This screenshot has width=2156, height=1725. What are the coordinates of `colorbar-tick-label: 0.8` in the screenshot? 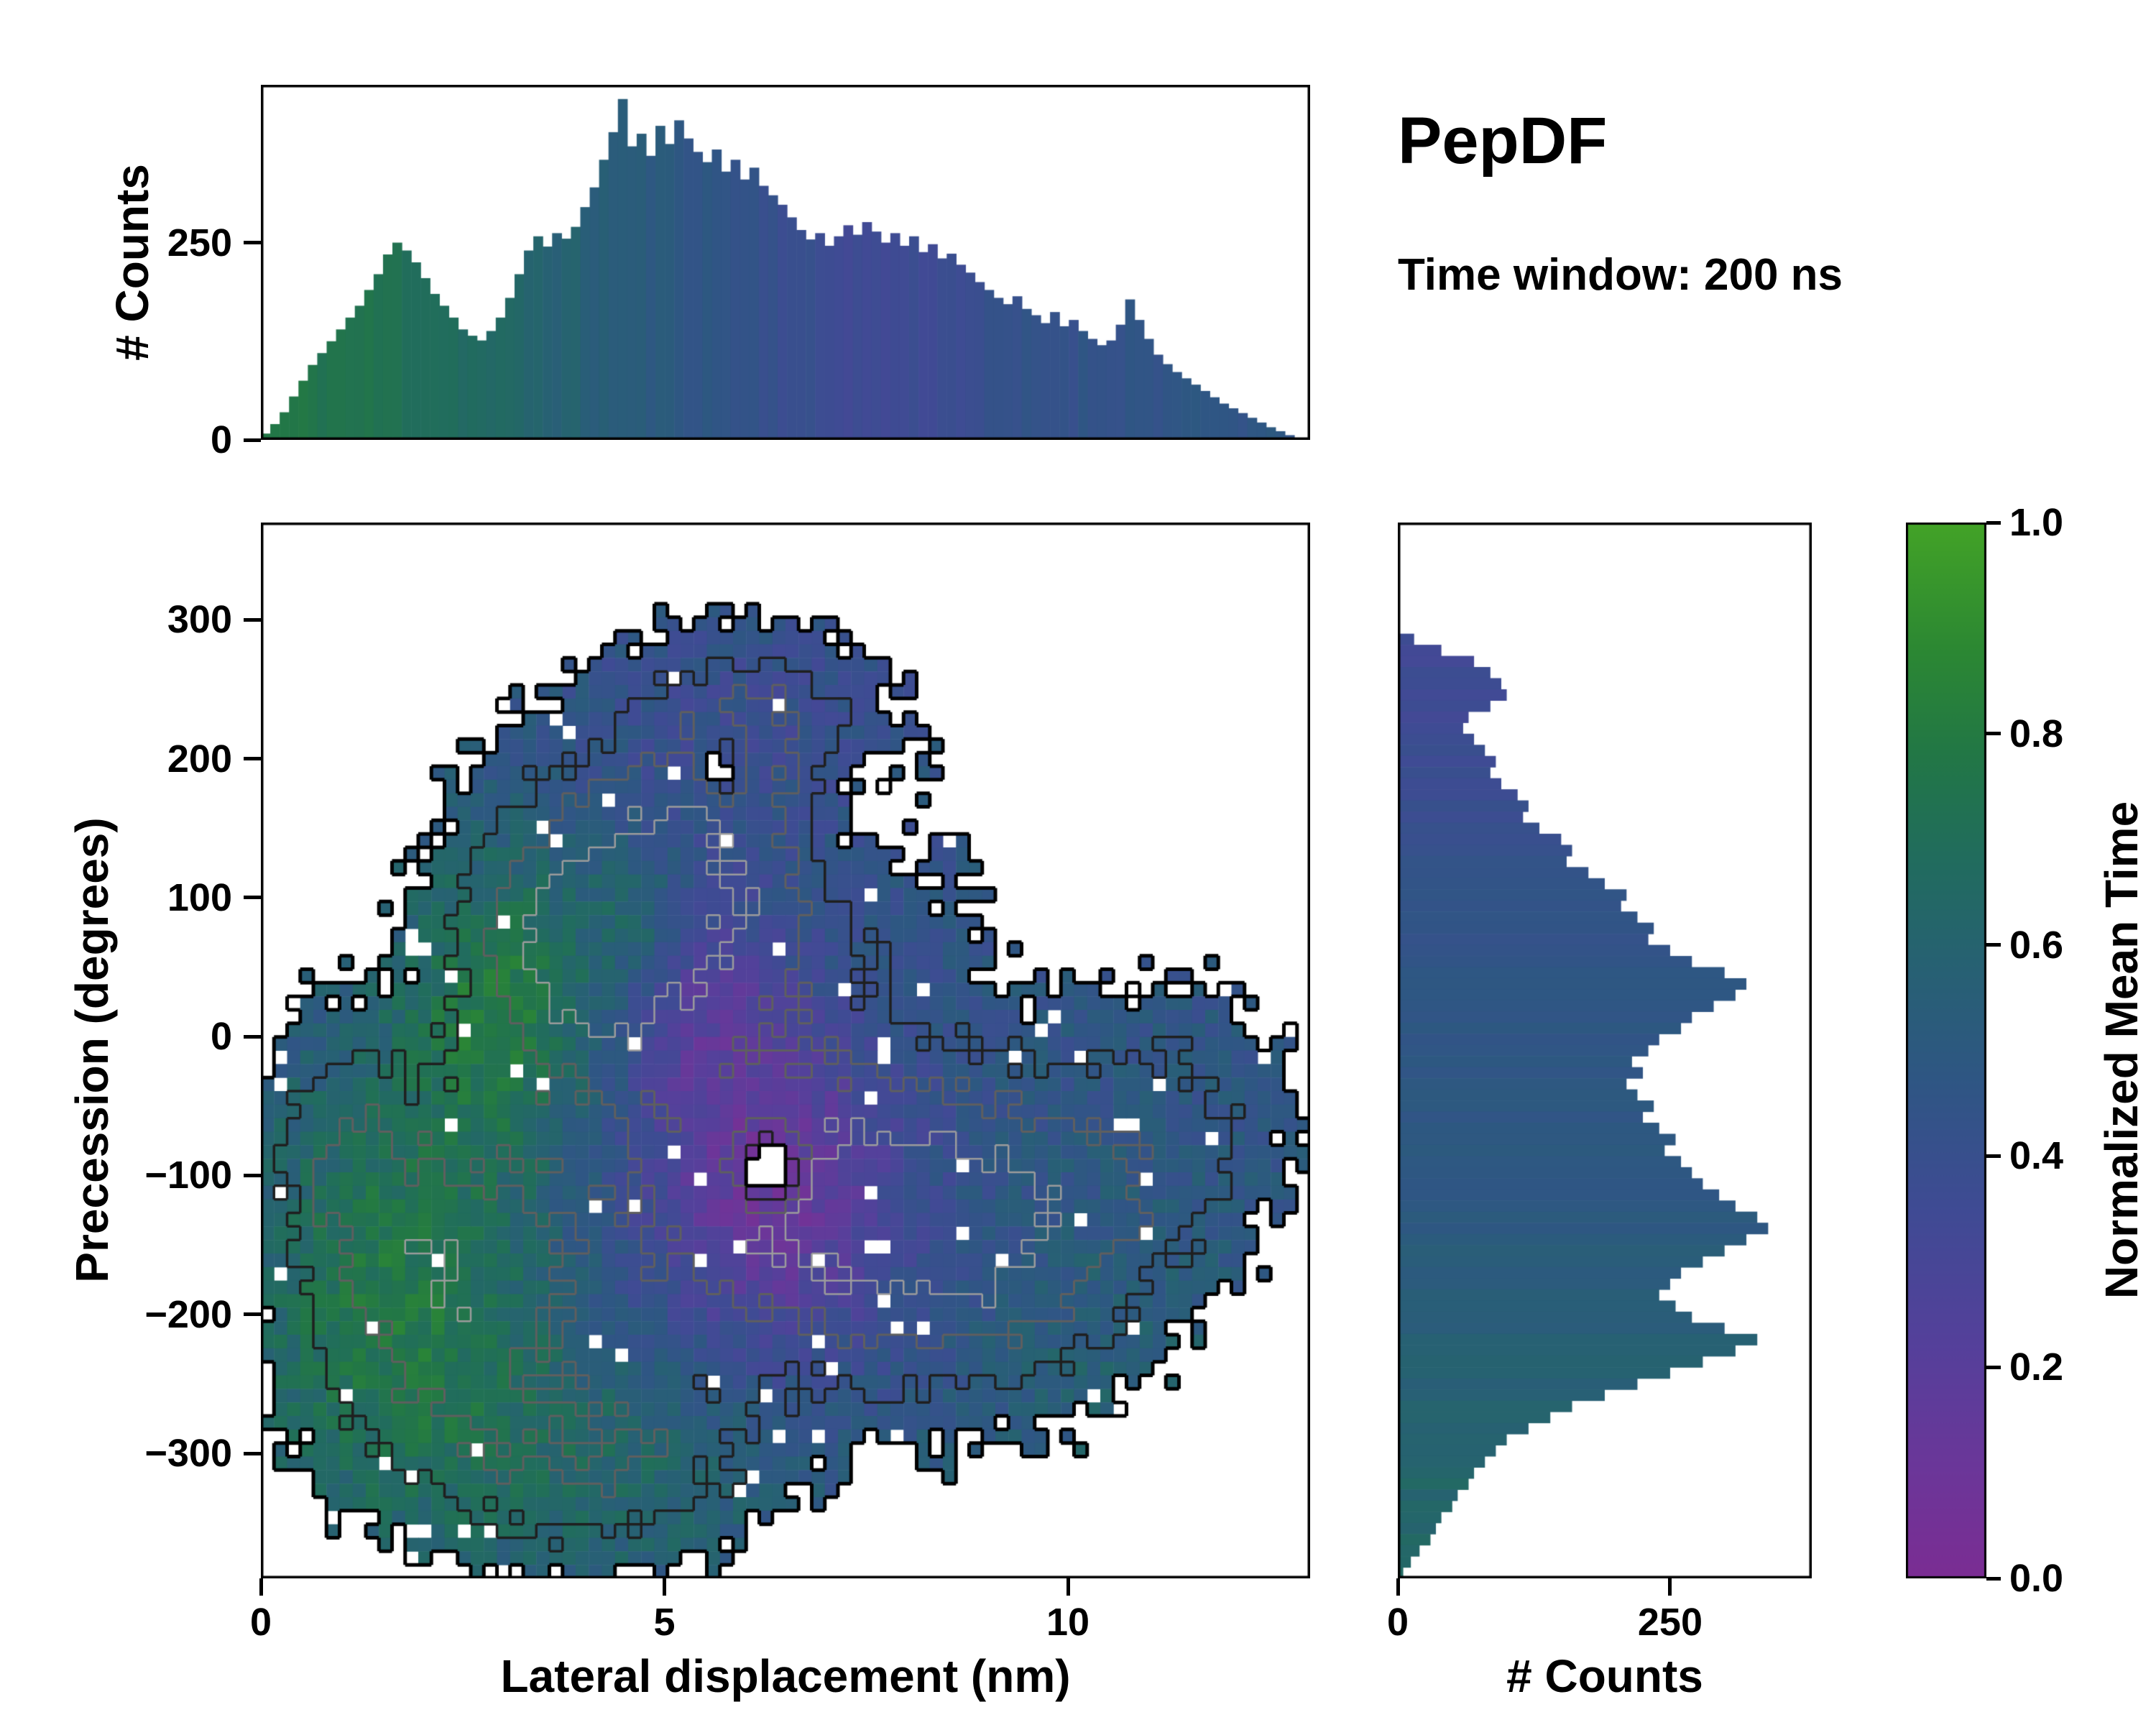 It's located at (2037, 733).